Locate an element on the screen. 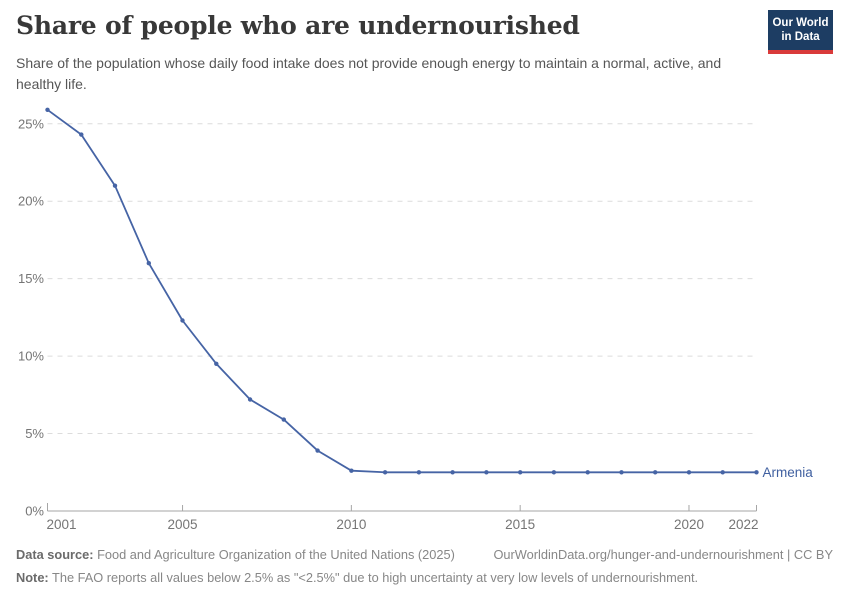 The image size is (850, 600). x-tick-label: 2005 is located at coordinates (183, 524).